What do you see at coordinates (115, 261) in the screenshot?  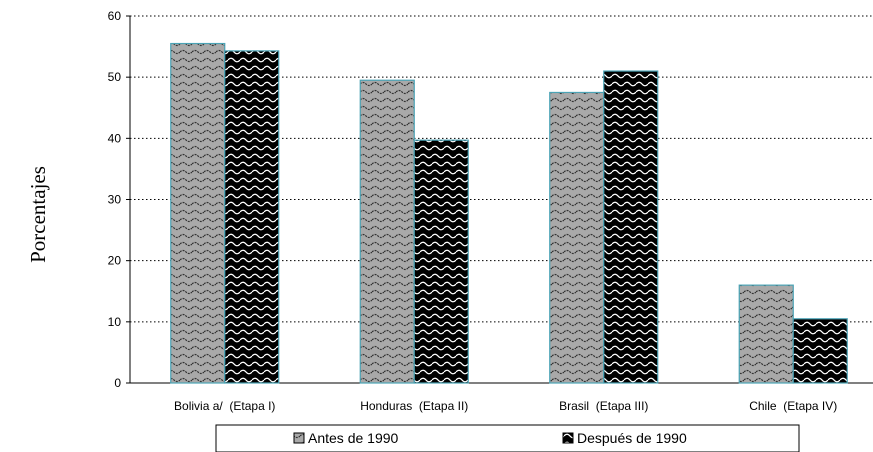 I see `y-tick-label: 20` at bounding box center [115, 261].